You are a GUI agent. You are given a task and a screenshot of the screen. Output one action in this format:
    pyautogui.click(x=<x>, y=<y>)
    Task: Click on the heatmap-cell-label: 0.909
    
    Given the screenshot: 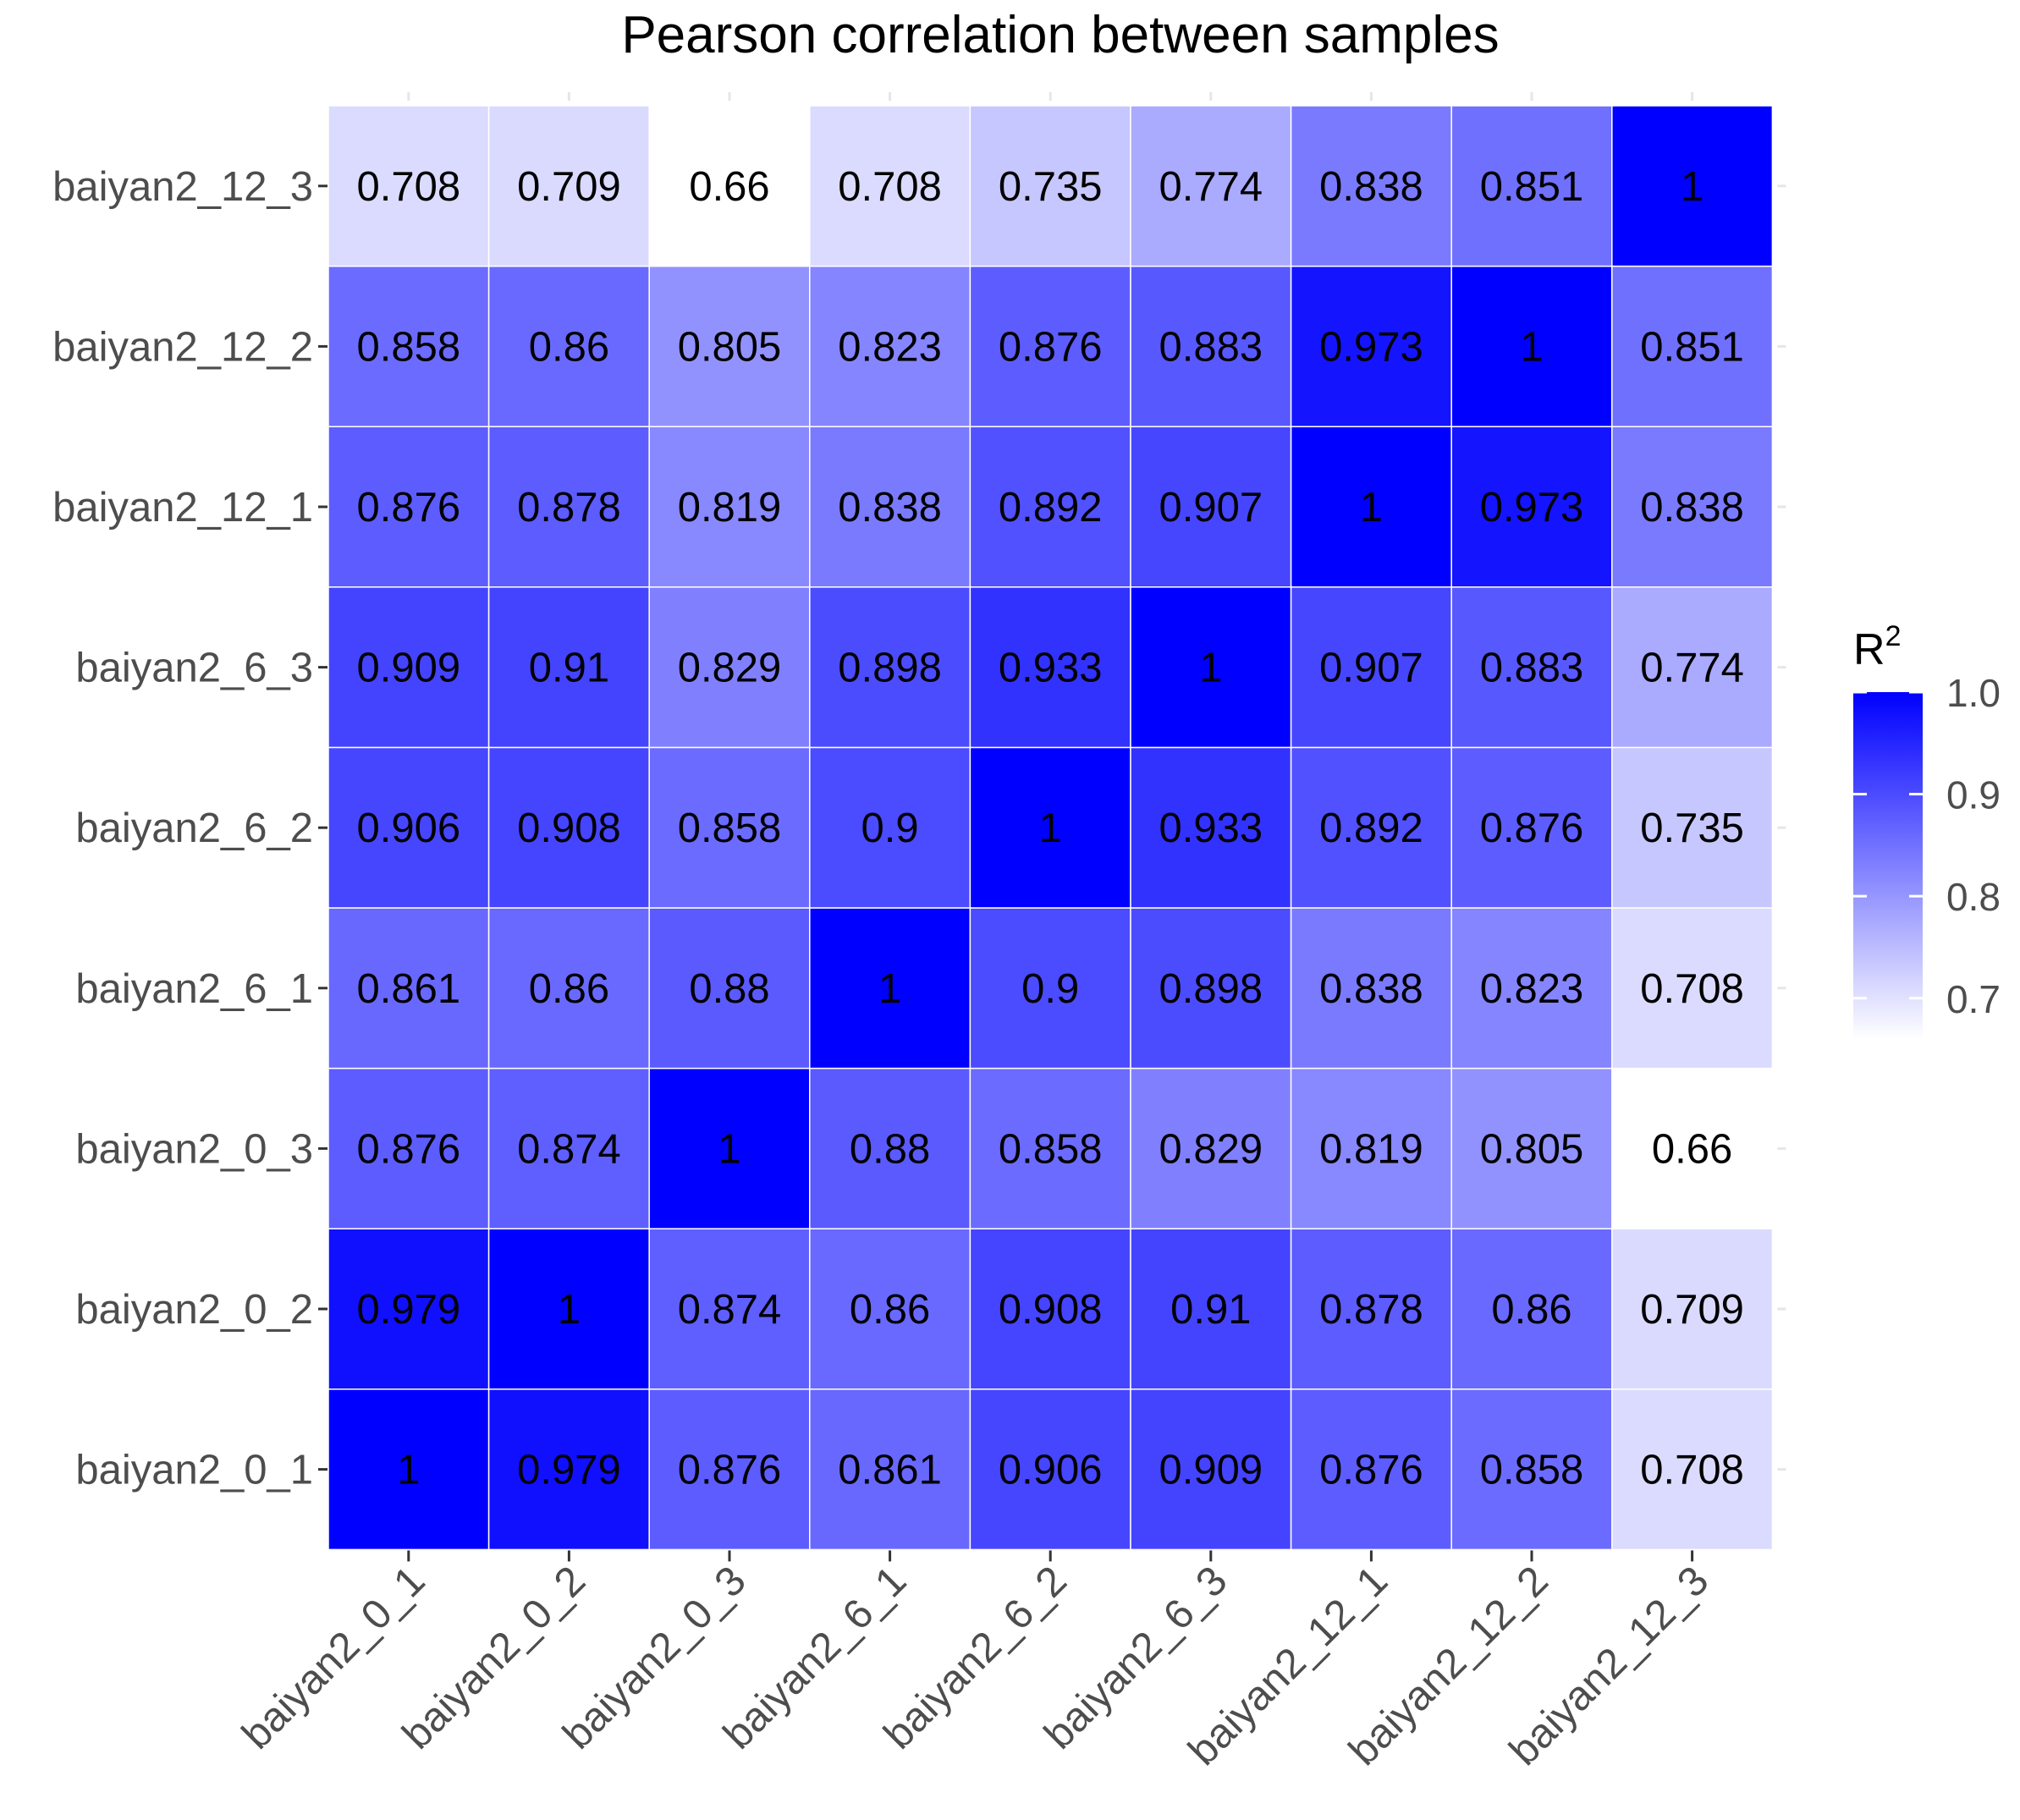 What is the action you would take?
    pyautogui.click(x=408, y=668)
    